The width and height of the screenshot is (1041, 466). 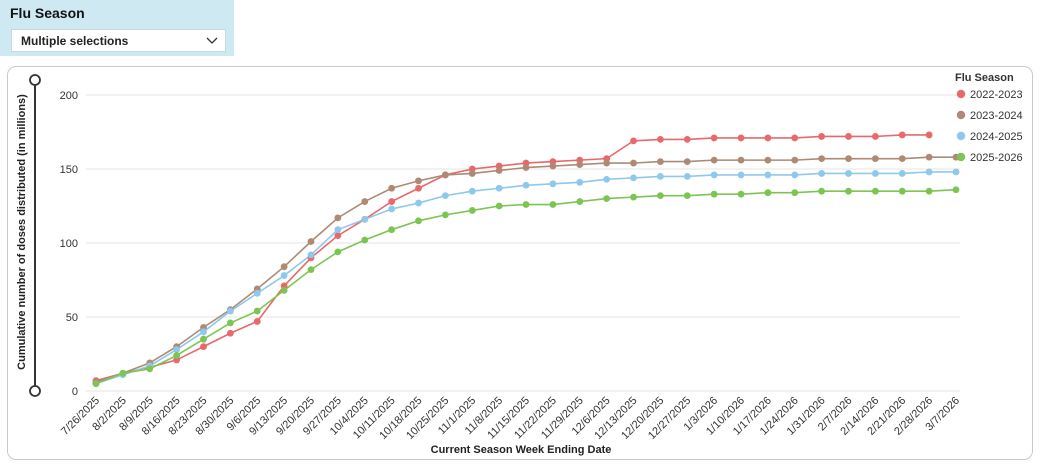 What do you see at coordinates (996, 137) in the screenshot?
I see `legend-item-2024-2025: 2024-2025` at bounding box center [996, 137].